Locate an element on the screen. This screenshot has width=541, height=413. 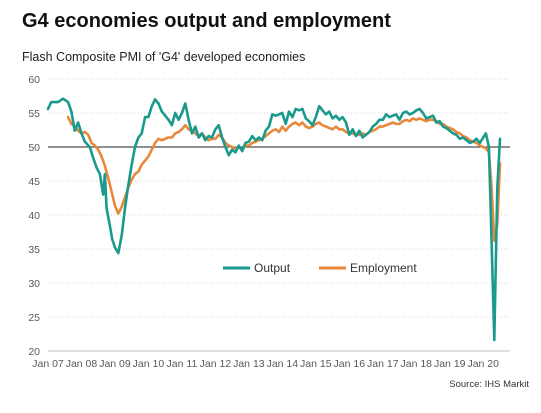
x-tick-label: Jan 20 is located at coordinates (483, 364).